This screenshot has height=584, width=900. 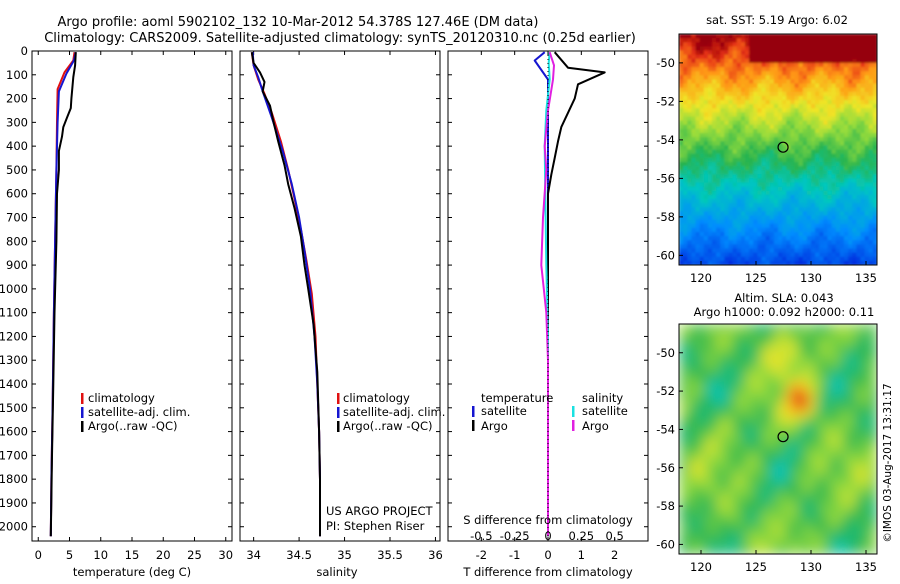 What do you see at coordinates (17, 218) in the screenshot?
I see `y-tick-label: 700` at bounding box center [17, 218].